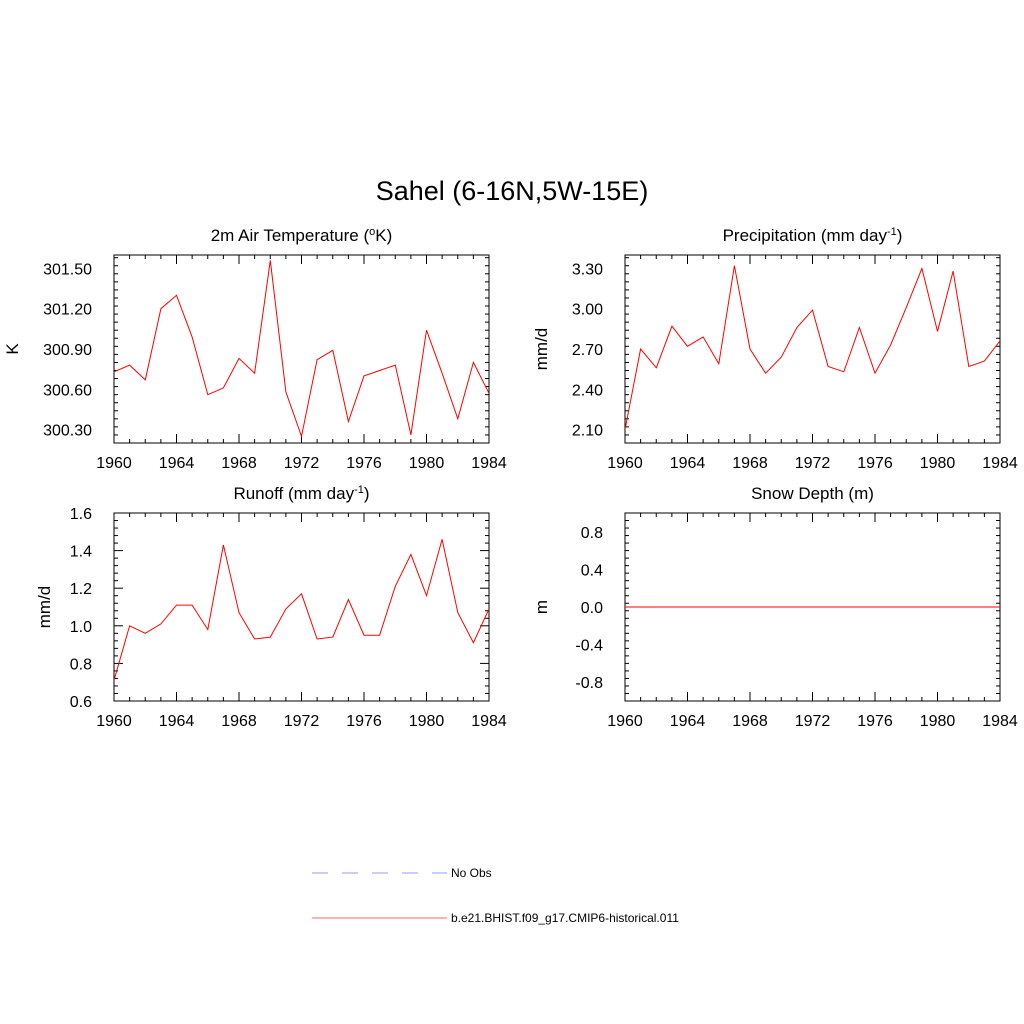 The image size is (1024, 1024). Describe the element at coordinates (587, 431) in the screenshot. I see `y-tick-label: 2.10` at that location.